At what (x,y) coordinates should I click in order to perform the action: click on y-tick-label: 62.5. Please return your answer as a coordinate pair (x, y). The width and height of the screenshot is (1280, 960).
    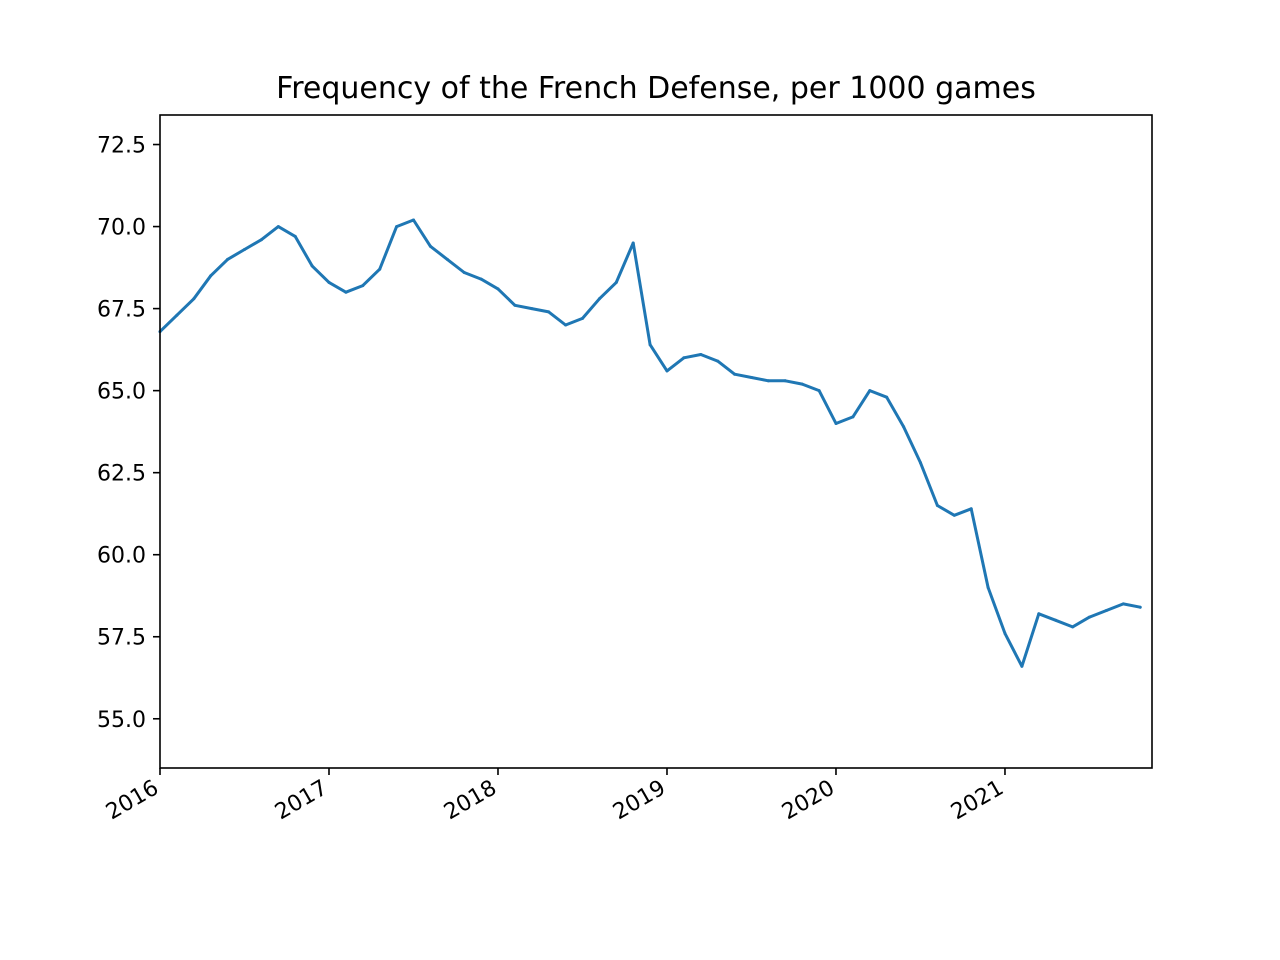
    Looking at the image, I should click on (121, 474).